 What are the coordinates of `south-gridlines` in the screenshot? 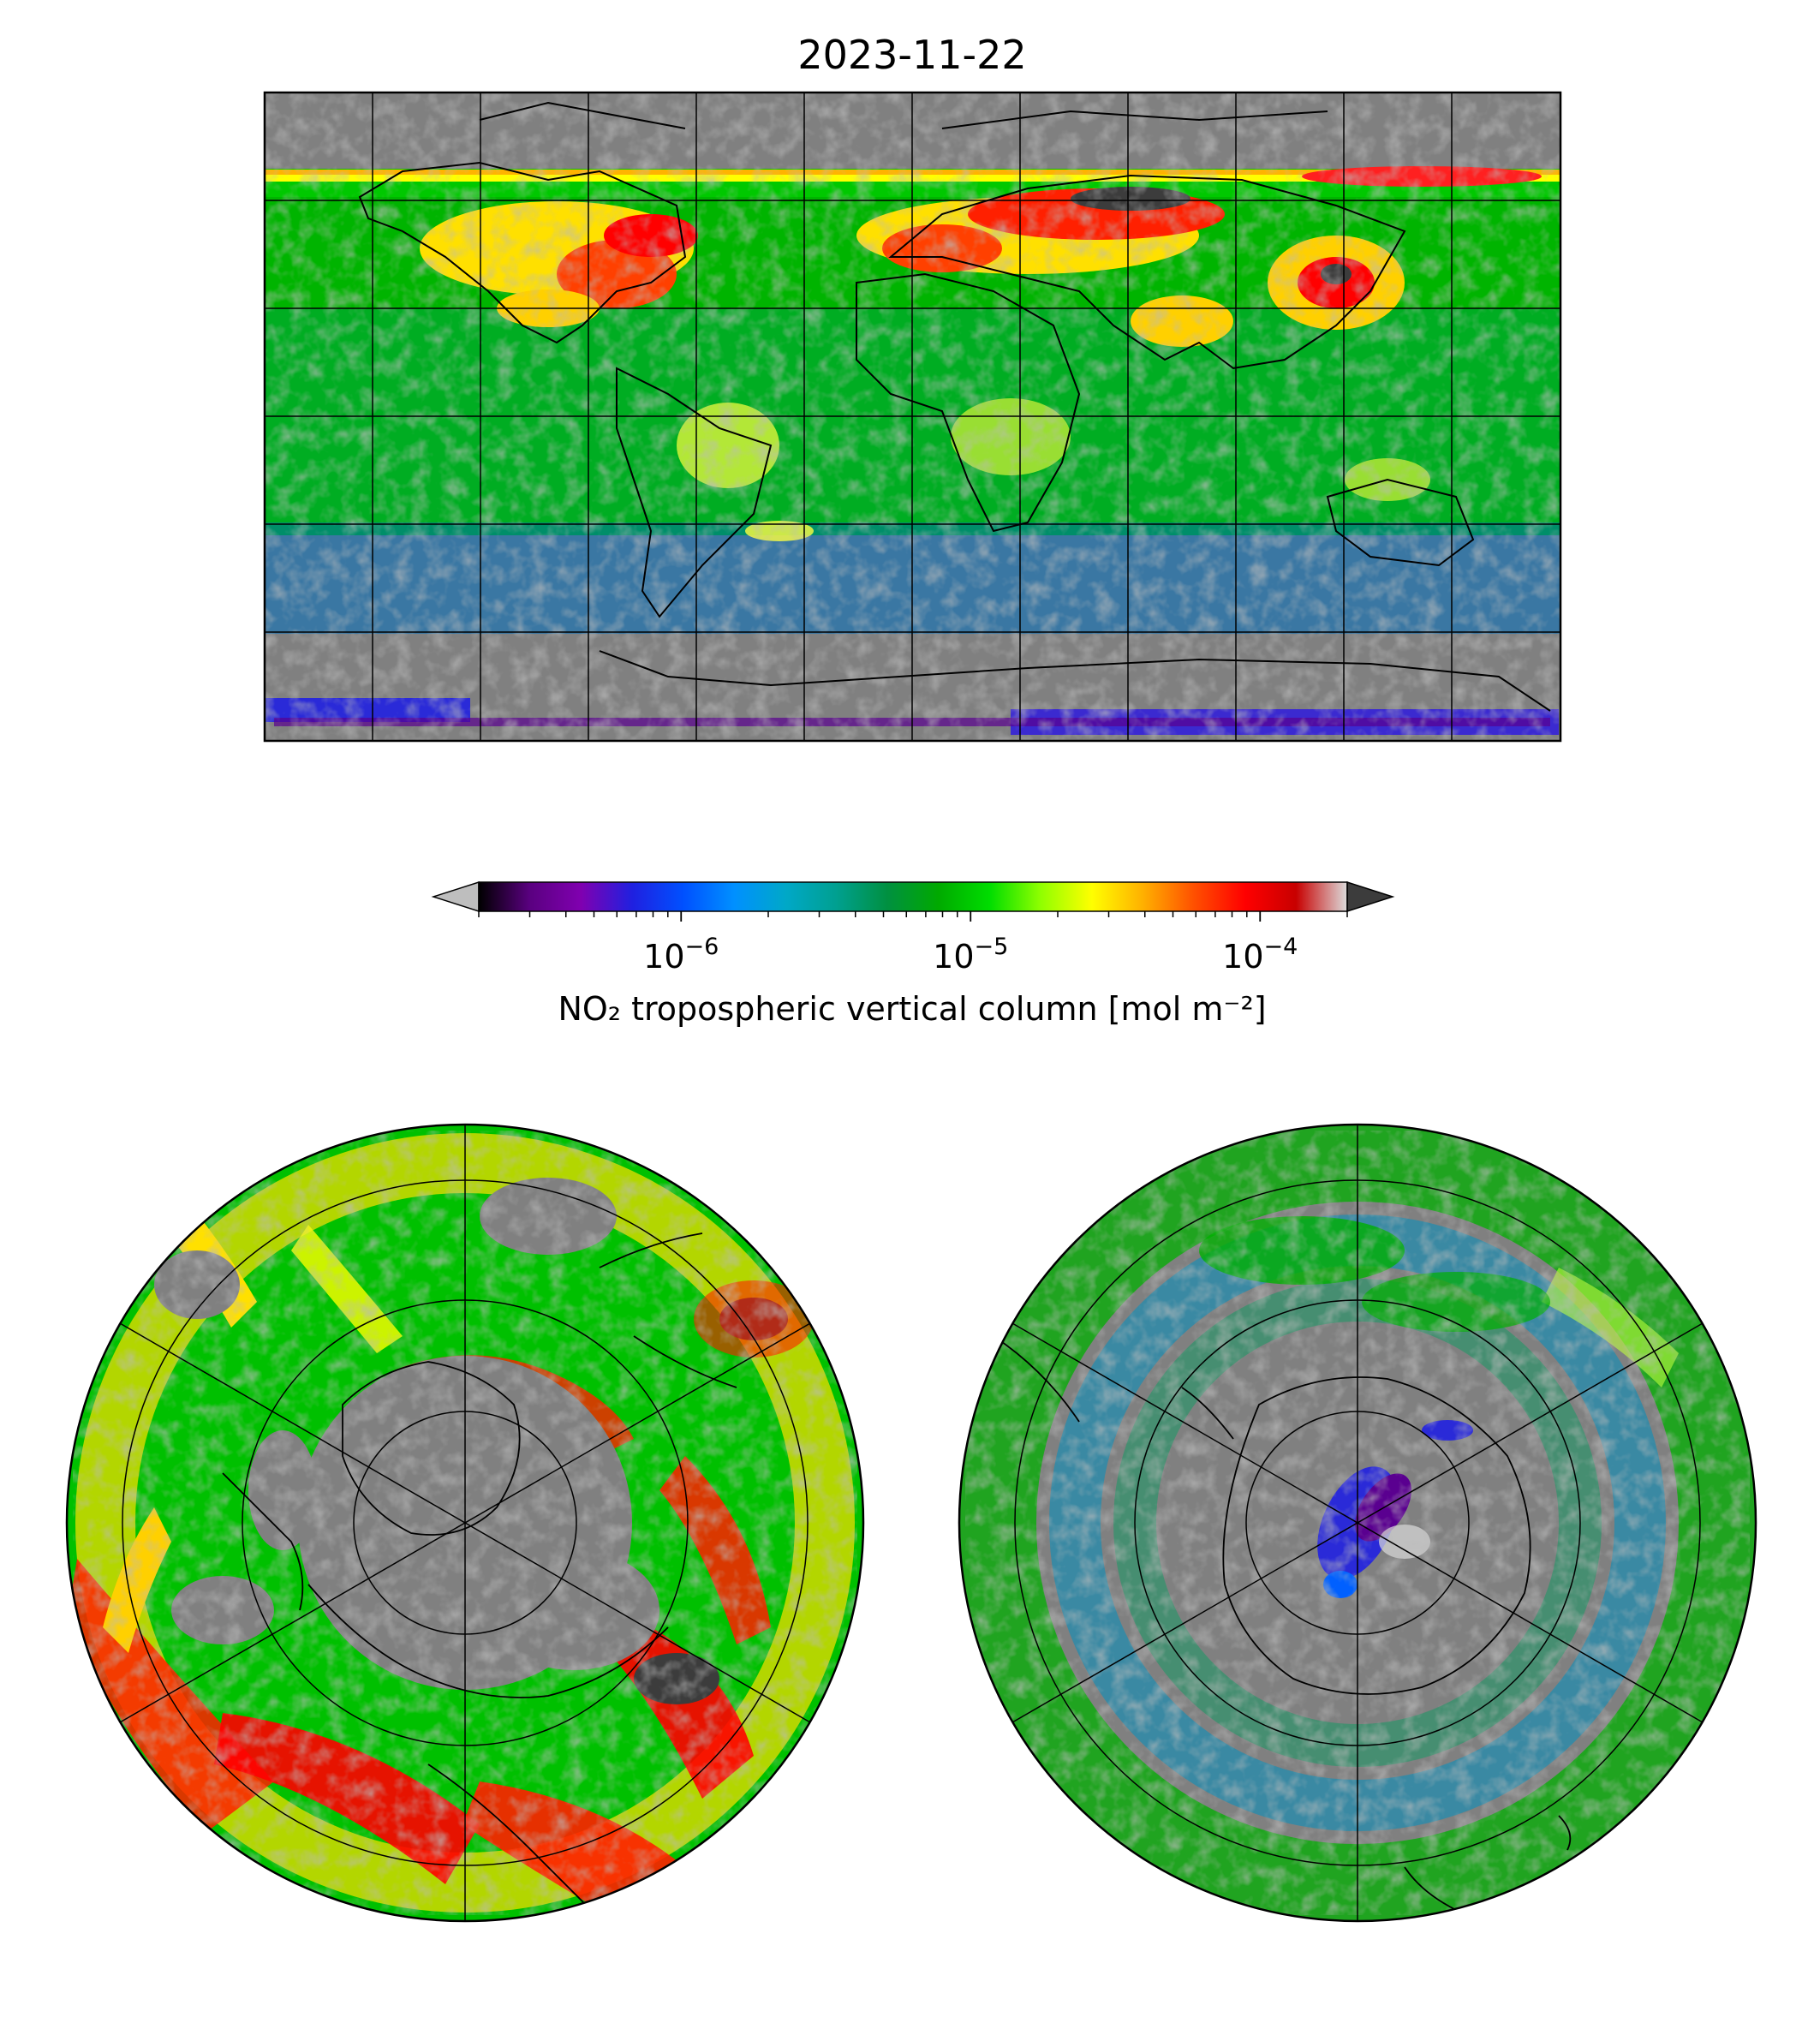 It's located at (1357, 1523).